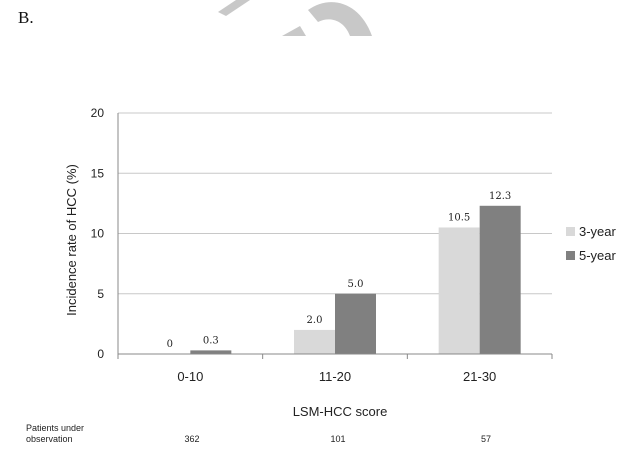 The image size is (628, 463). Describe the element at coordinates (315, 320) in the screenshot. I see `data-label-3-year-11-20: 2.0` at that location.